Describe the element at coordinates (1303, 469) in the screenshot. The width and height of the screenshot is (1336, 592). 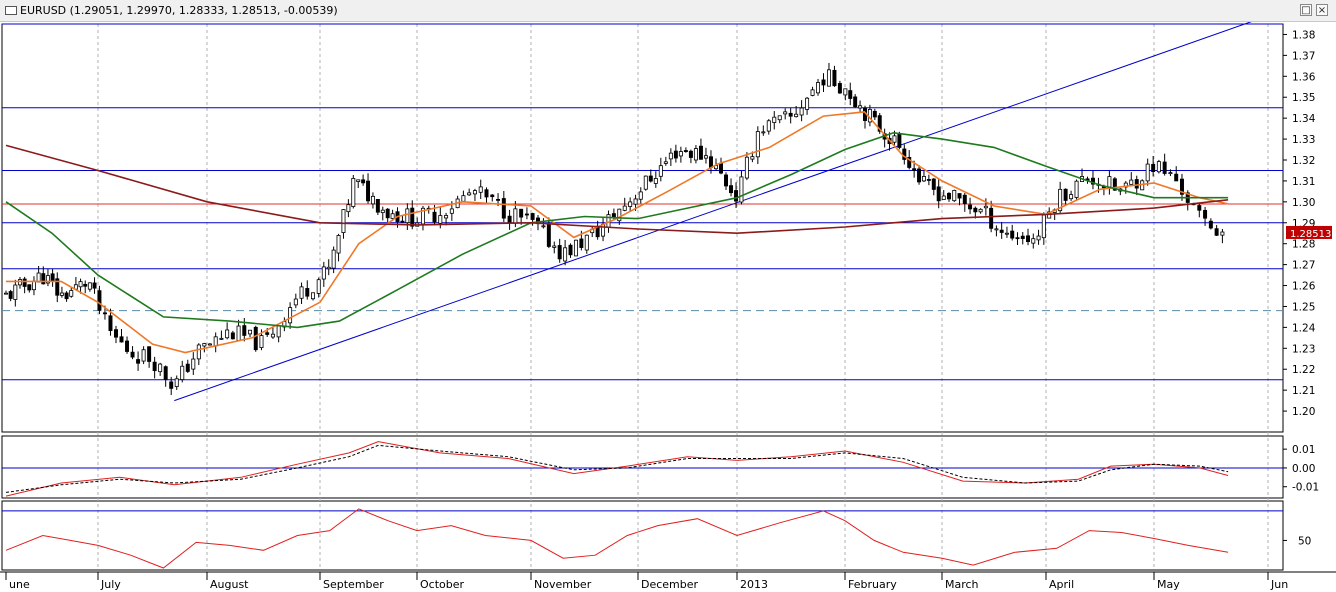
I see `macd-tick-label: 0.00` at that location.